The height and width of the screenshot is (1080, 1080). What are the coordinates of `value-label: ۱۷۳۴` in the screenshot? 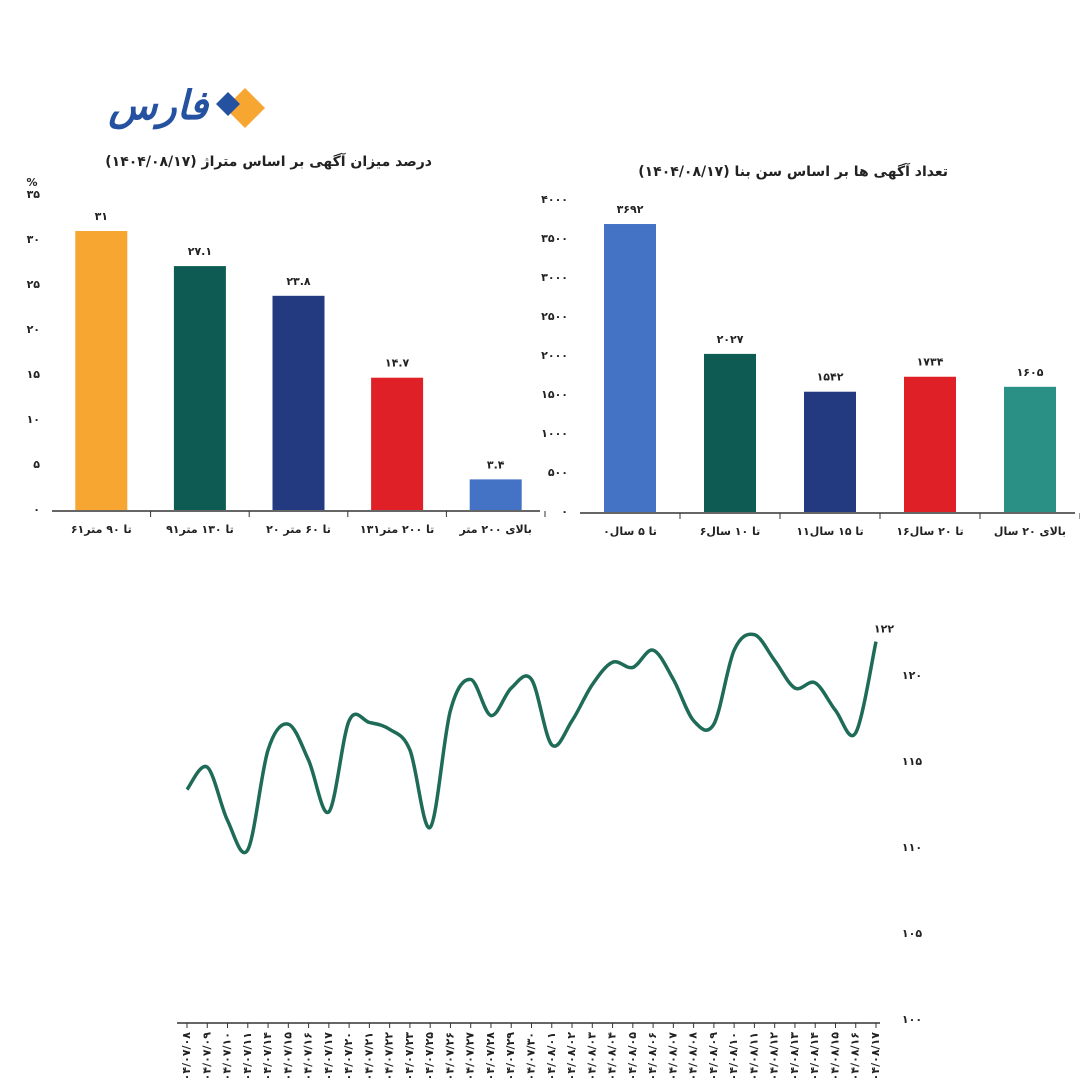 It's located at (930, 362).